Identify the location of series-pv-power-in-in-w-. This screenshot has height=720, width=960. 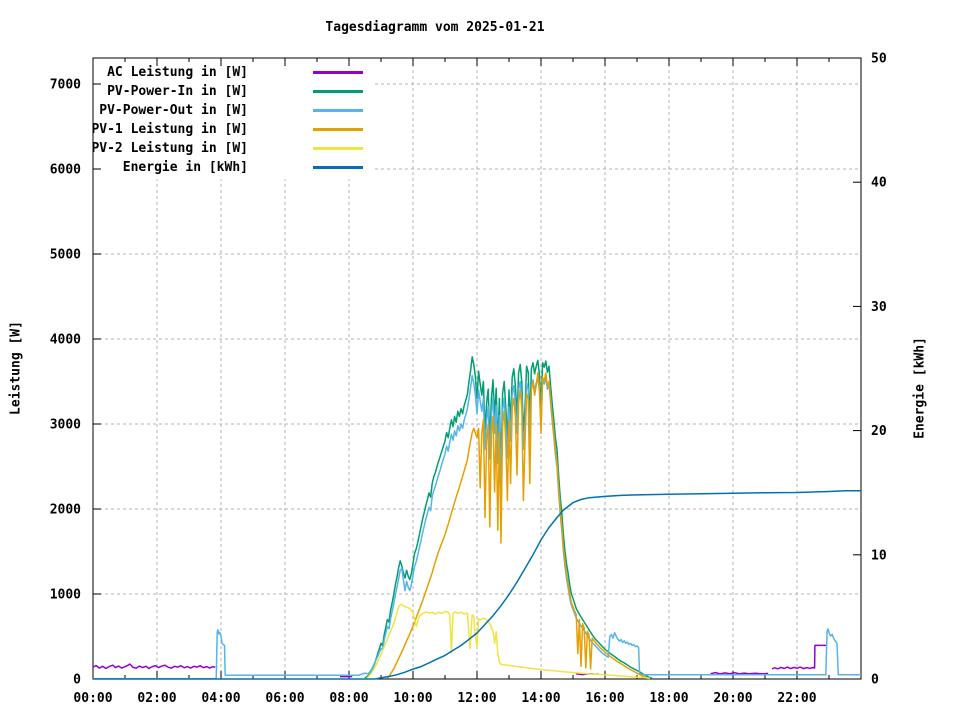
(509, 518).